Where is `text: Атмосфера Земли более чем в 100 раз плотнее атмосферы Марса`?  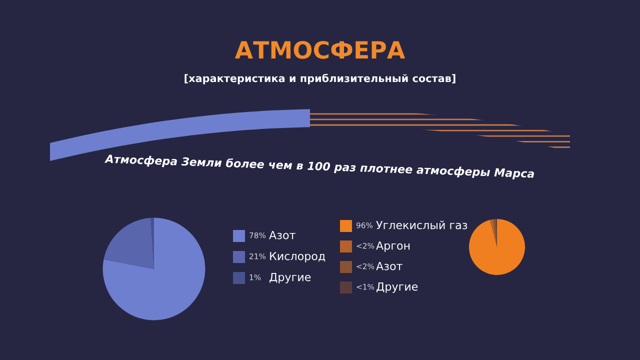 text: Атмосфера Земли более чем в 100 раз плотнее атмосферы Марса is located at coordinates (319, 167).